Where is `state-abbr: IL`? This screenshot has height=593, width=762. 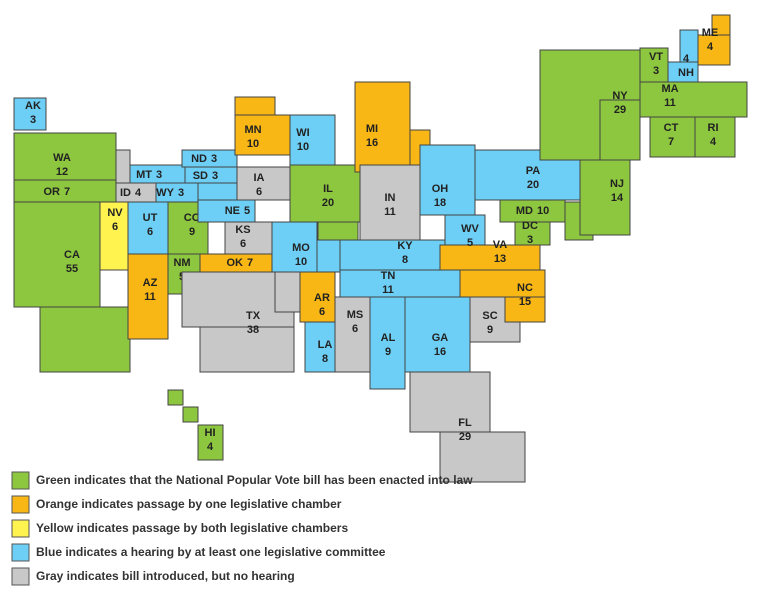 state-abbr: IL is located at coordinates (328, 189).